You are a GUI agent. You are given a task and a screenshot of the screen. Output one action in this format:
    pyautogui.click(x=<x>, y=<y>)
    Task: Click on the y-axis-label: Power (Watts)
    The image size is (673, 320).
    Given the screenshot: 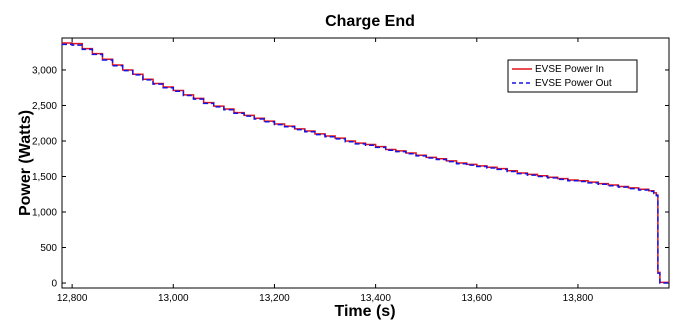 What is the action you would take?
    pyautogui.click(x=25, y=163)
    